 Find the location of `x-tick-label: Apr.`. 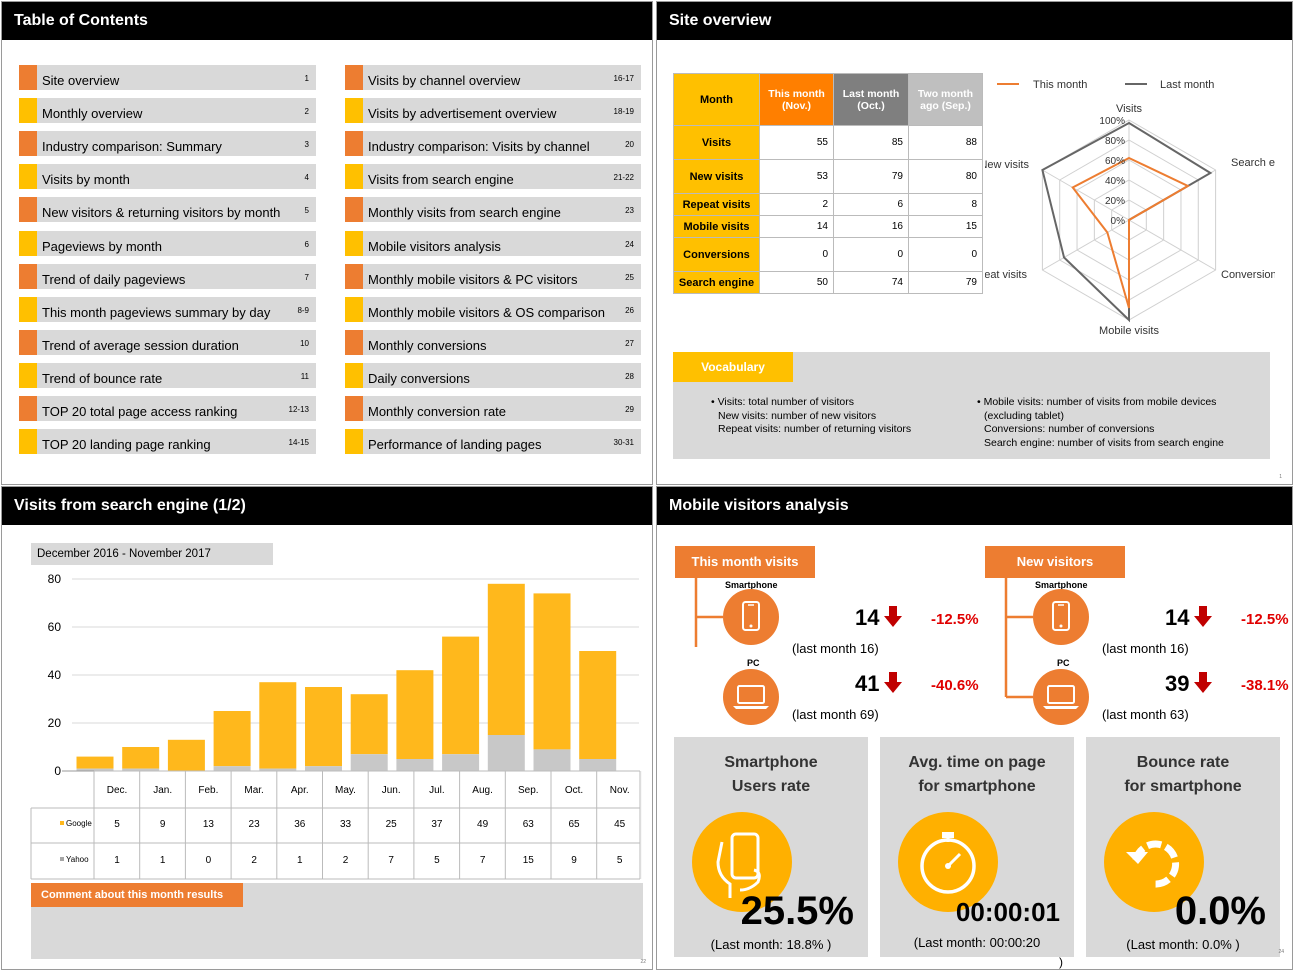

x-tick-label: Apr. is located at coordinates (300, 790).